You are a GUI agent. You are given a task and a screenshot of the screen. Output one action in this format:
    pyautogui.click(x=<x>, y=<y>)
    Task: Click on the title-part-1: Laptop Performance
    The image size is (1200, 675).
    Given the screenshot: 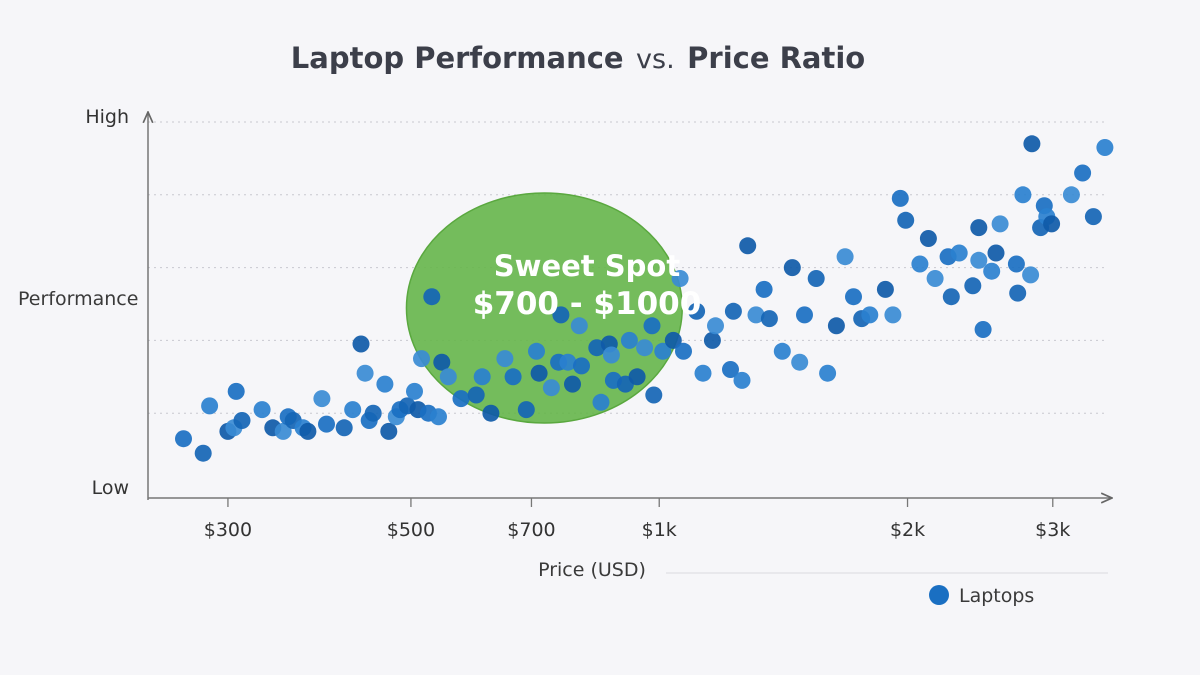 What is the action you would take?
    pyautogui.click(x=457, y=58)
    